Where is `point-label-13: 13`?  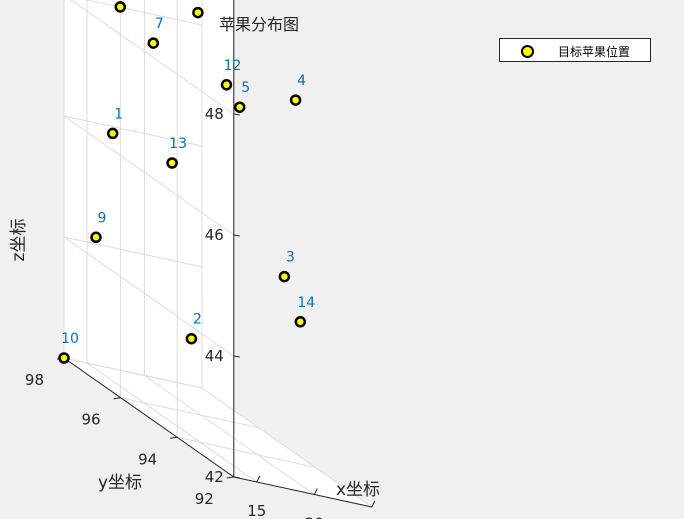
point-label-13: 13 is located at coordinates (178, 144).